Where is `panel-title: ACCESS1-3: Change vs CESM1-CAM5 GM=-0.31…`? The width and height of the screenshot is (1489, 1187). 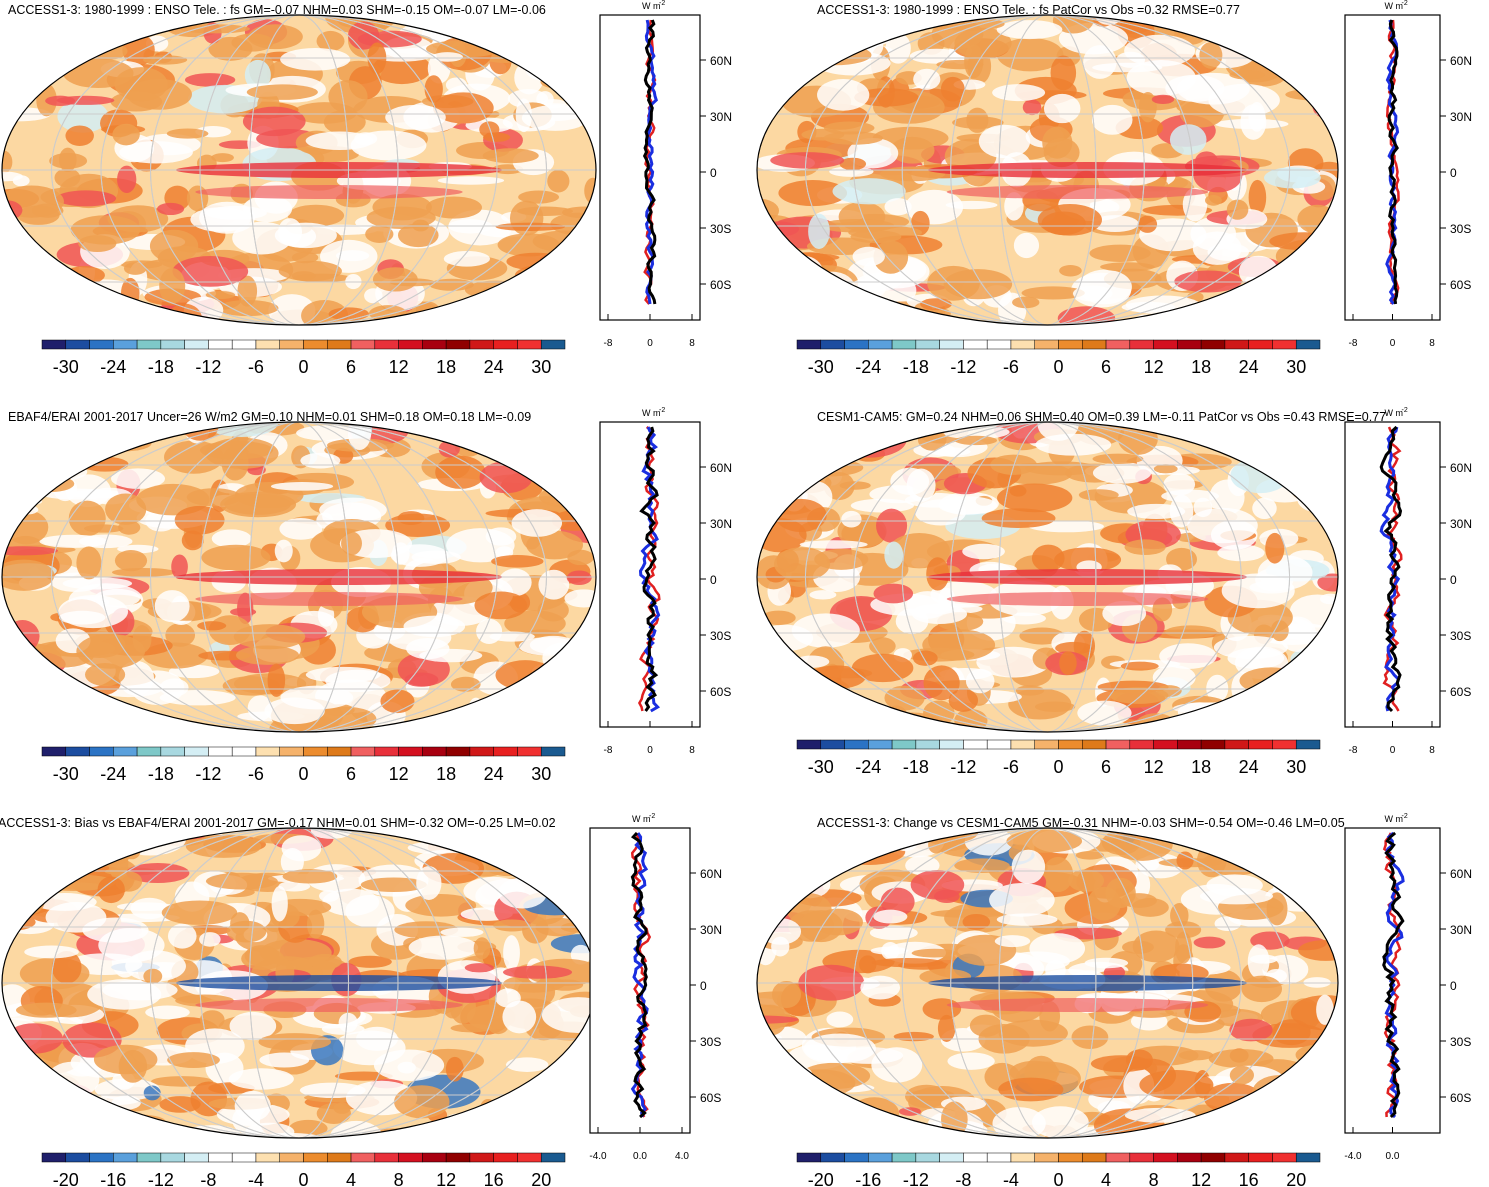 panel-title: ACCESS1-3: Change vs CESM1-CAM5 GM=-0.31… is located at coordinates (1081, 823).